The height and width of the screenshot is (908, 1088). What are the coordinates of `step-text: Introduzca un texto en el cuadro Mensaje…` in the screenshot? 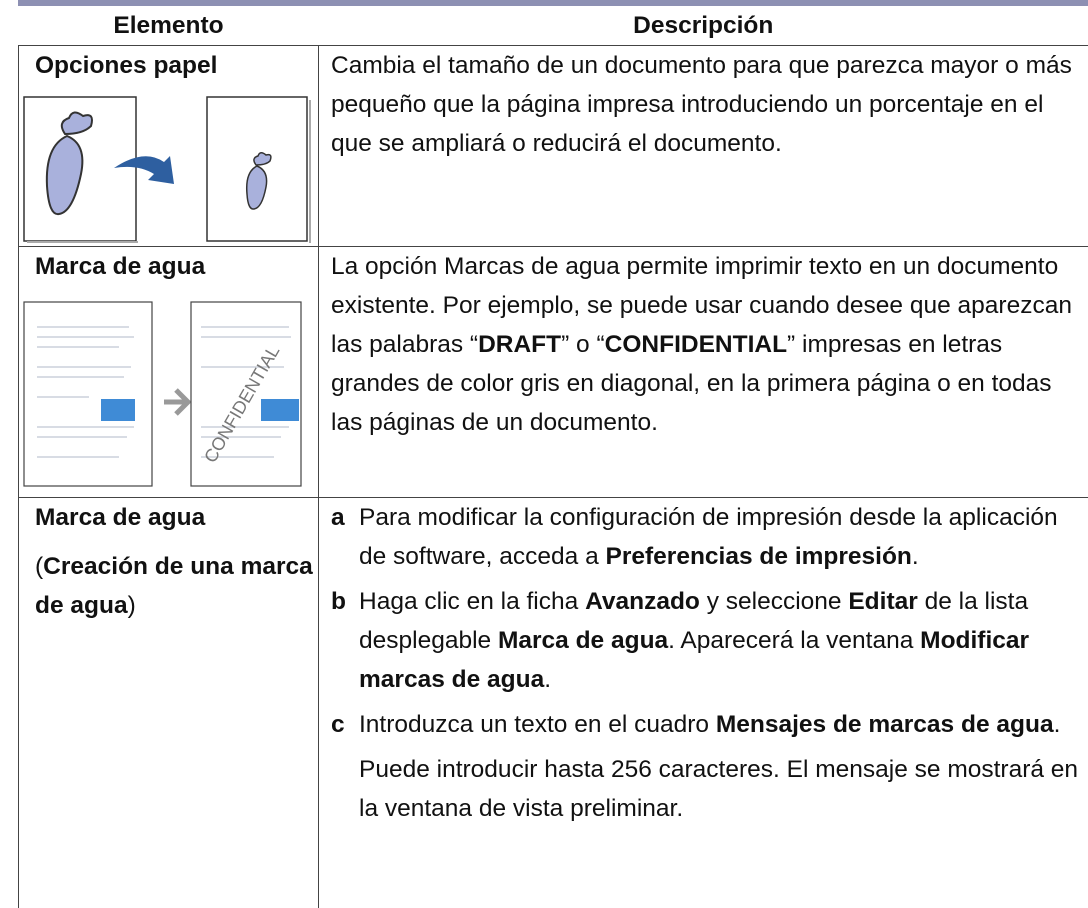 It's located at (723, 724).